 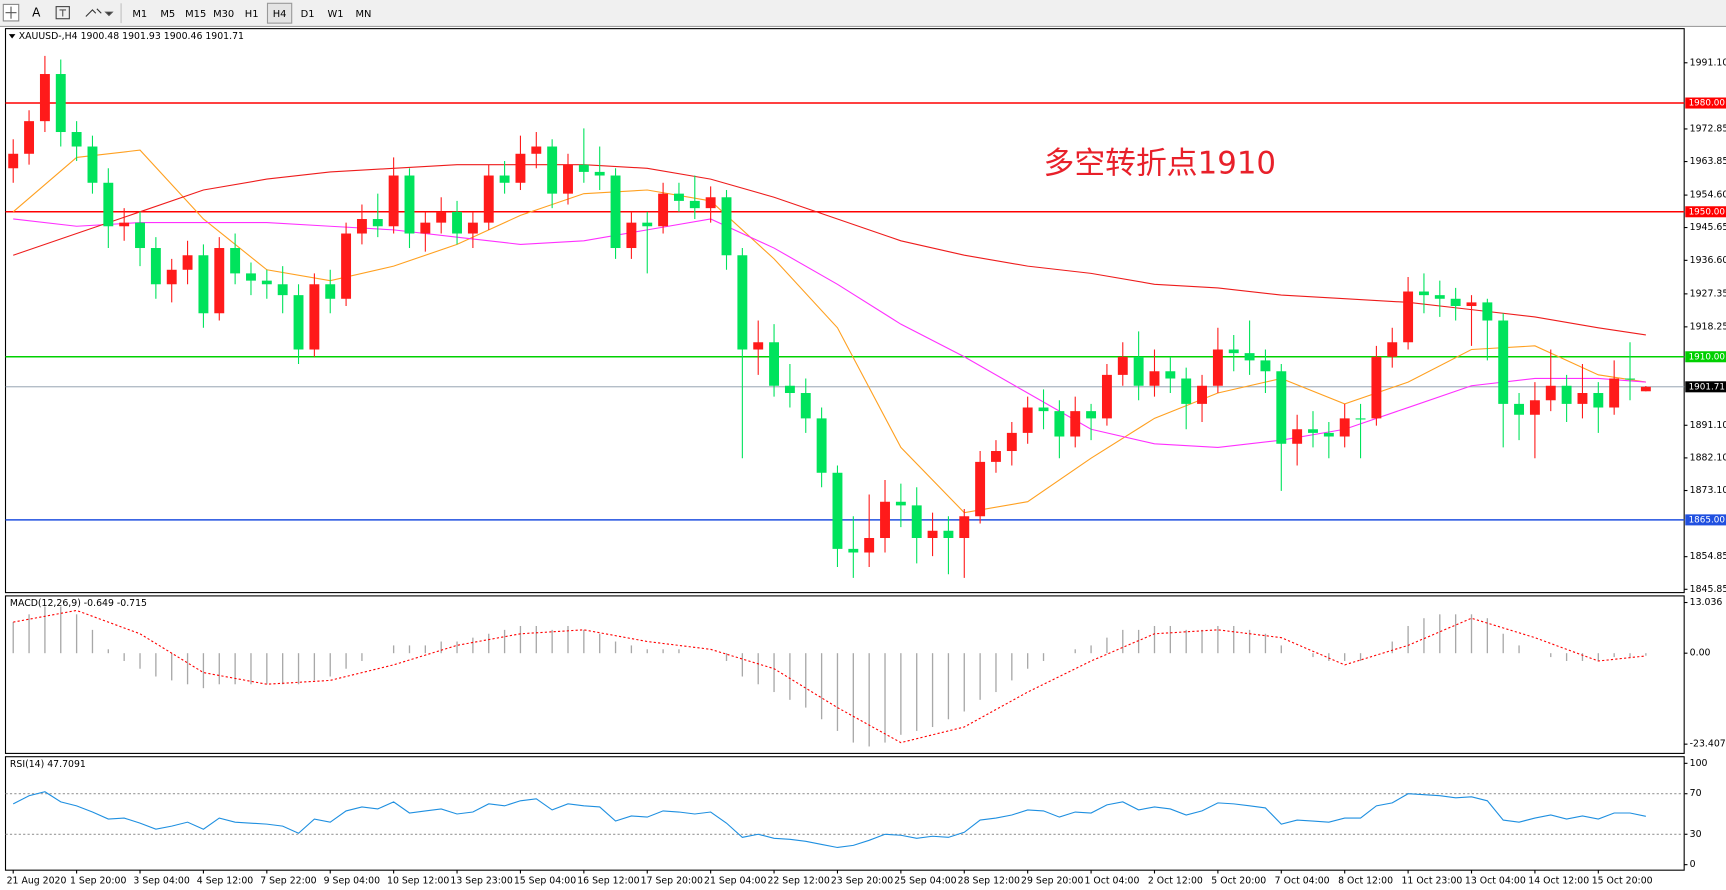 I want to click on y-tick-label: 1936.60, so click(x=1708, y=260).